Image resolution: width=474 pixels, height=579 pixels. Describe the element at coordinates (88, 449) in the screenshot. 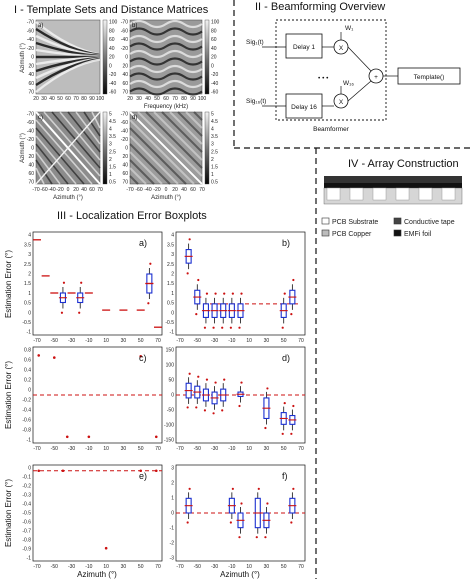

I see `panel-c-xtick: -10` at that location.